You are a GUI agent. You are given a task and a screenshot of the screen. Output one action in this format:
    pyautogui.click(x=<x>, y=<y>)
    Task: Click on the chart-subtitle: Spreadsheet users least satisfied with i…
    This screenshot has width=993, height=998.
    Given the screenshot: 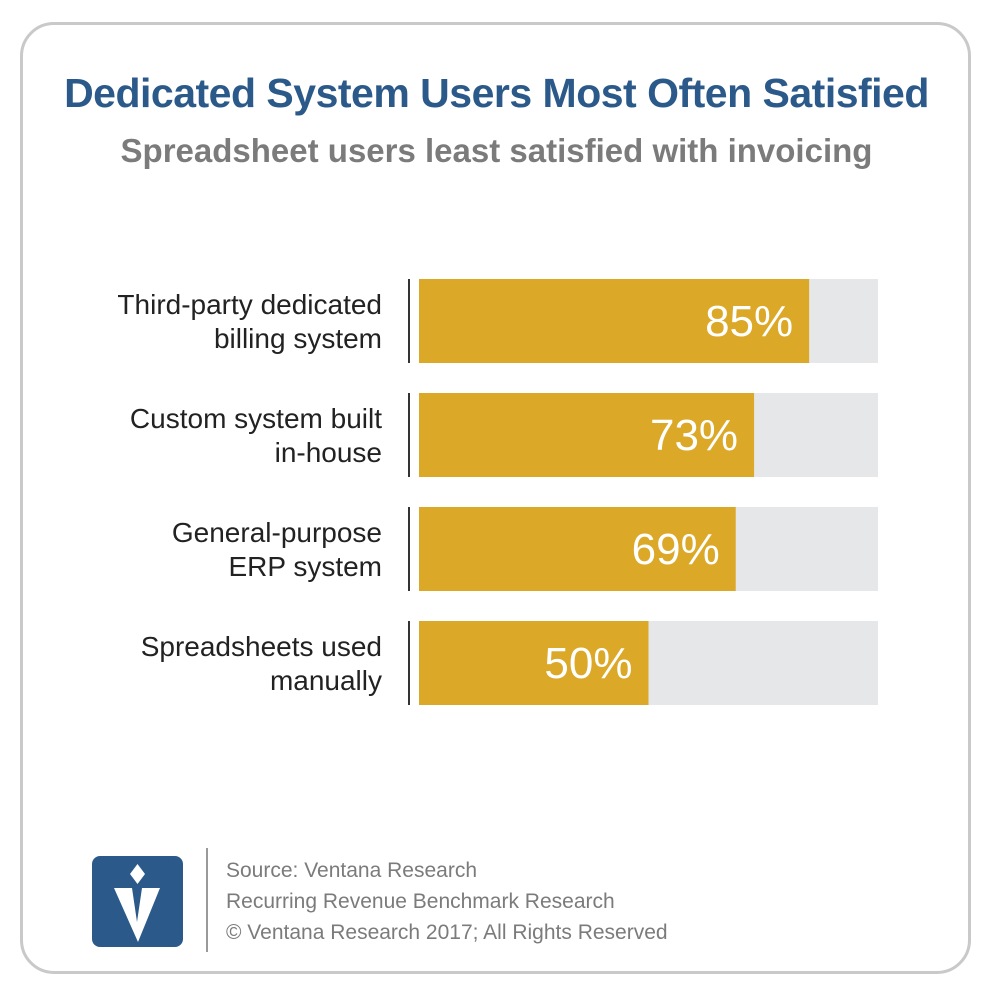 What is the action you would take?
    pyautogui.click(x=496, y=150)
    